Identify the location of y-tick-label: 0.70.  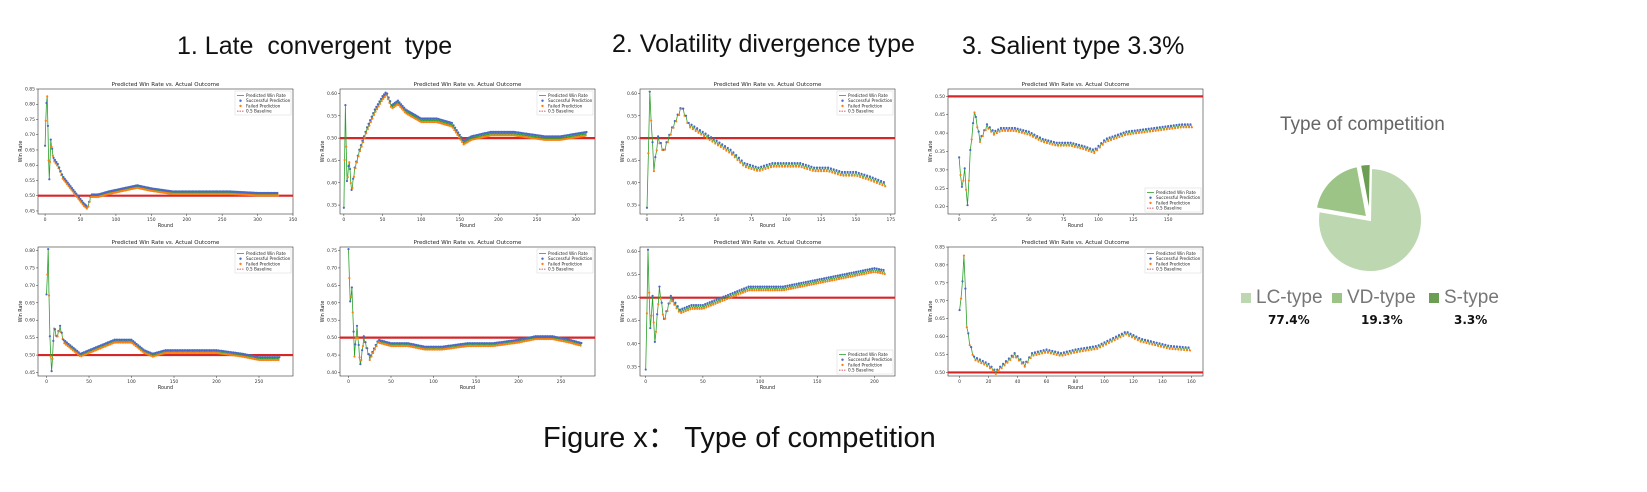
(940, 301).